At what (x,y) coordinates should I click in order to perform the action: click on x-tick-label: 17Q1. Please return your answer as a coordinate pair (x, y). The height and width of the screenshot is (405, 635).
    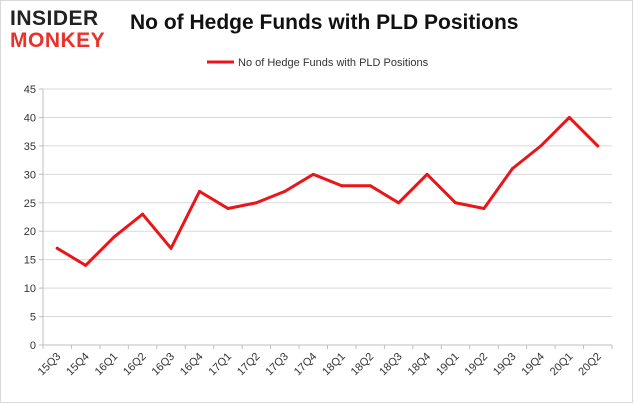
    Looking at the image, I should click on (221, 365).